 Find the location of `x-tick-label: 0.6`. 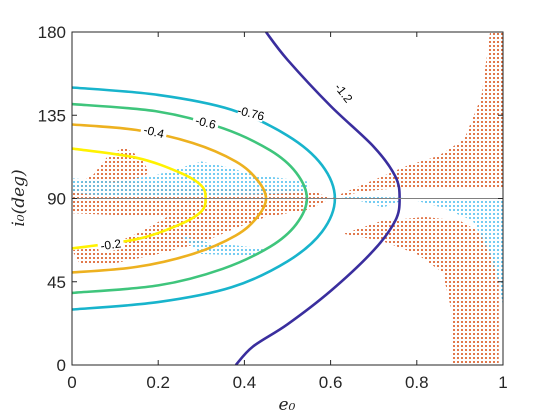

x-tick-label: 0.6 is located at coordinates (331, 382).